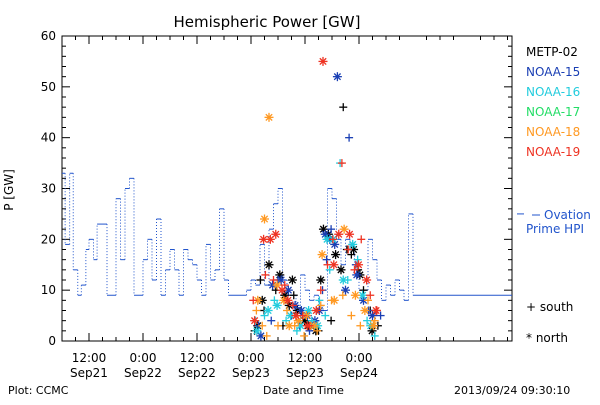  What do you see at coordinates (9, 190) in the screenshot?
I see `y-axis-label: P [GW]` at bounding box center [9, 190].